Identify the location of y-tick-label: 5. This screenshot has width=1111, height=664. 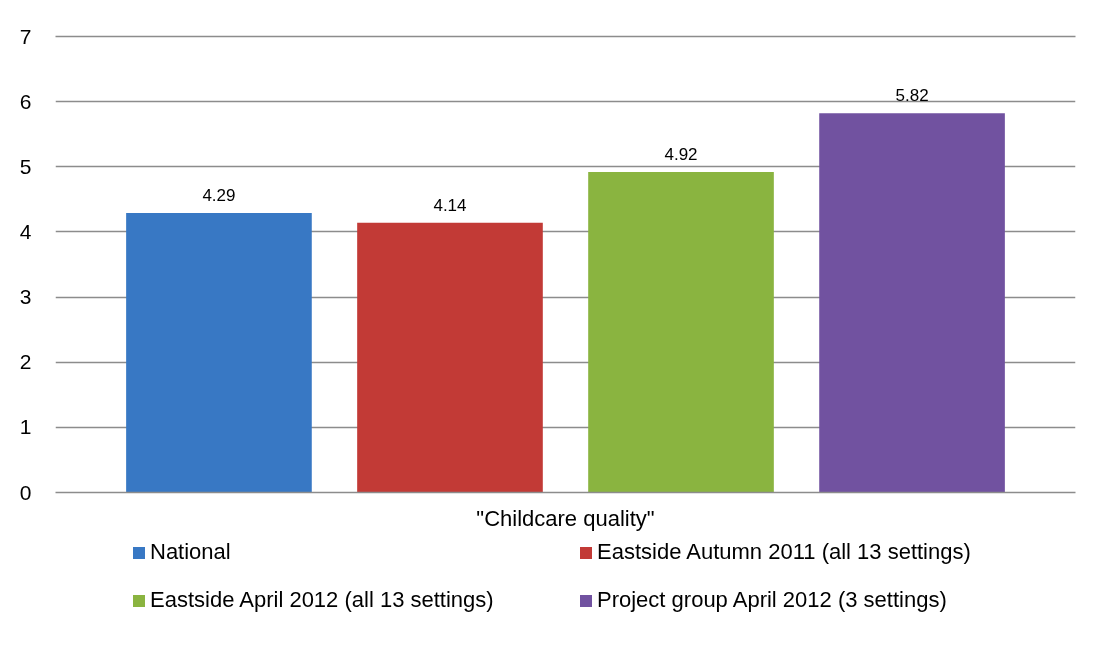
(25, 166).